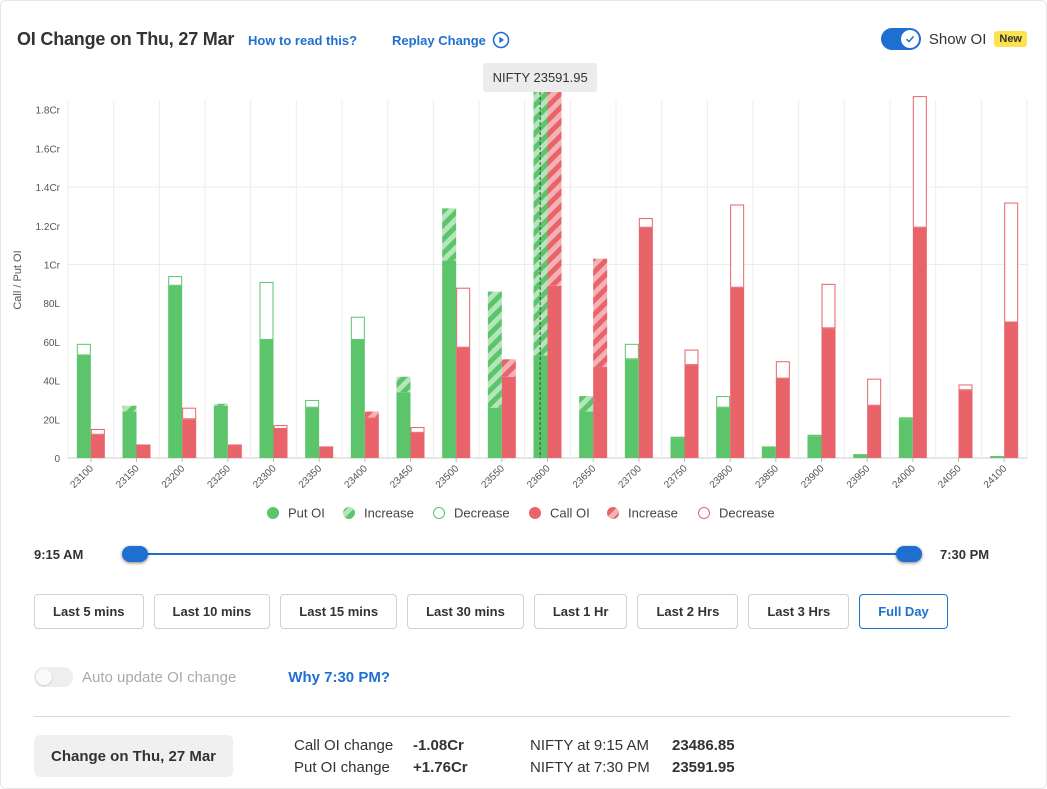 This screenshot has width=1047, height=789. Describe the element at coordinates (339, 677) in the screenshot. I see `why-730-link: Why 7:30 PM?` at that location.